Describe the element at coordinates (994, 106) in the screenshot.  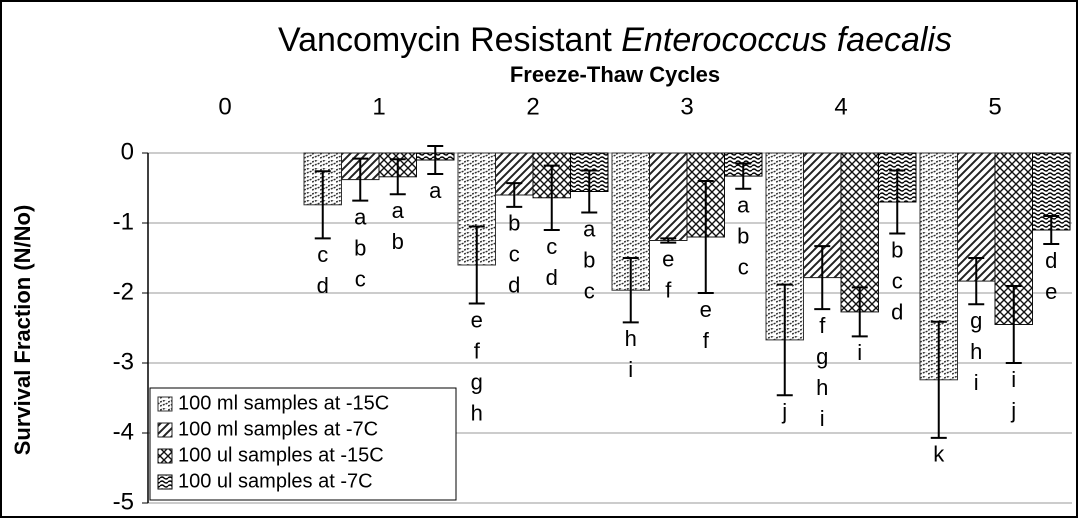
I see `x-tick-label: 5` at that location.